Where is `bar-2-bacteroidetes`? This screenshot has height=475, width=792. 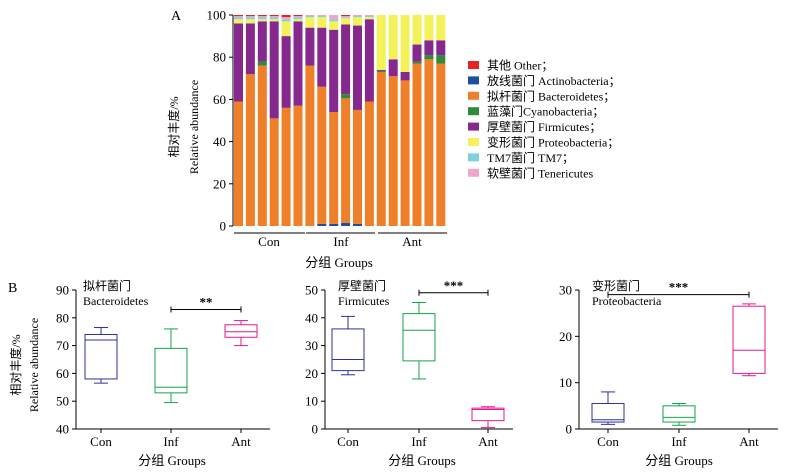
bar-2-bacteroidetes is located at coordinates (250, 150).